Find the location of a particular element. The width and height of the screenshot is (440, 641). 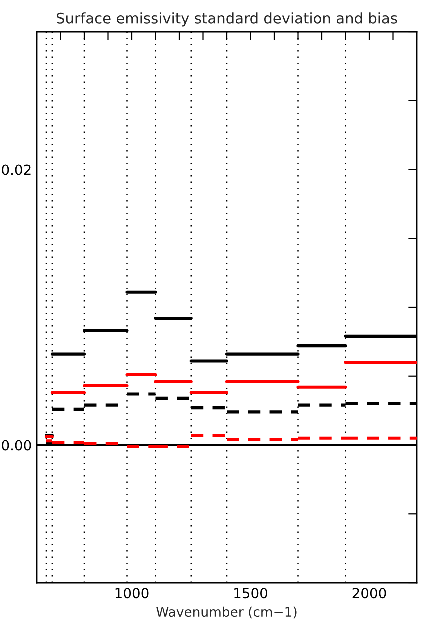

y-tick-label: 0.00 is located at coordinates (17, 445).